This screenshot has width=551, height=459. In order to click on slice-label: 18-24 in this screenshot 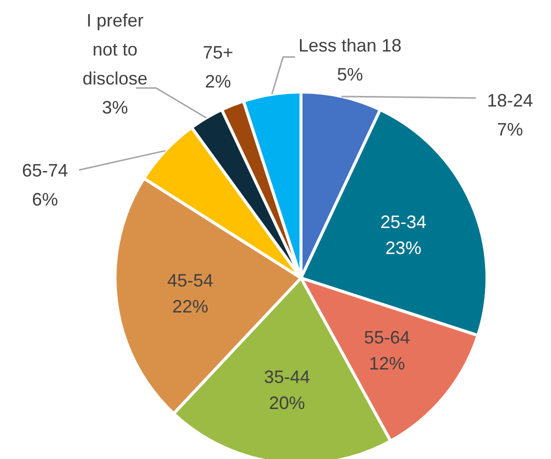, I will do `click(510, 100)`.